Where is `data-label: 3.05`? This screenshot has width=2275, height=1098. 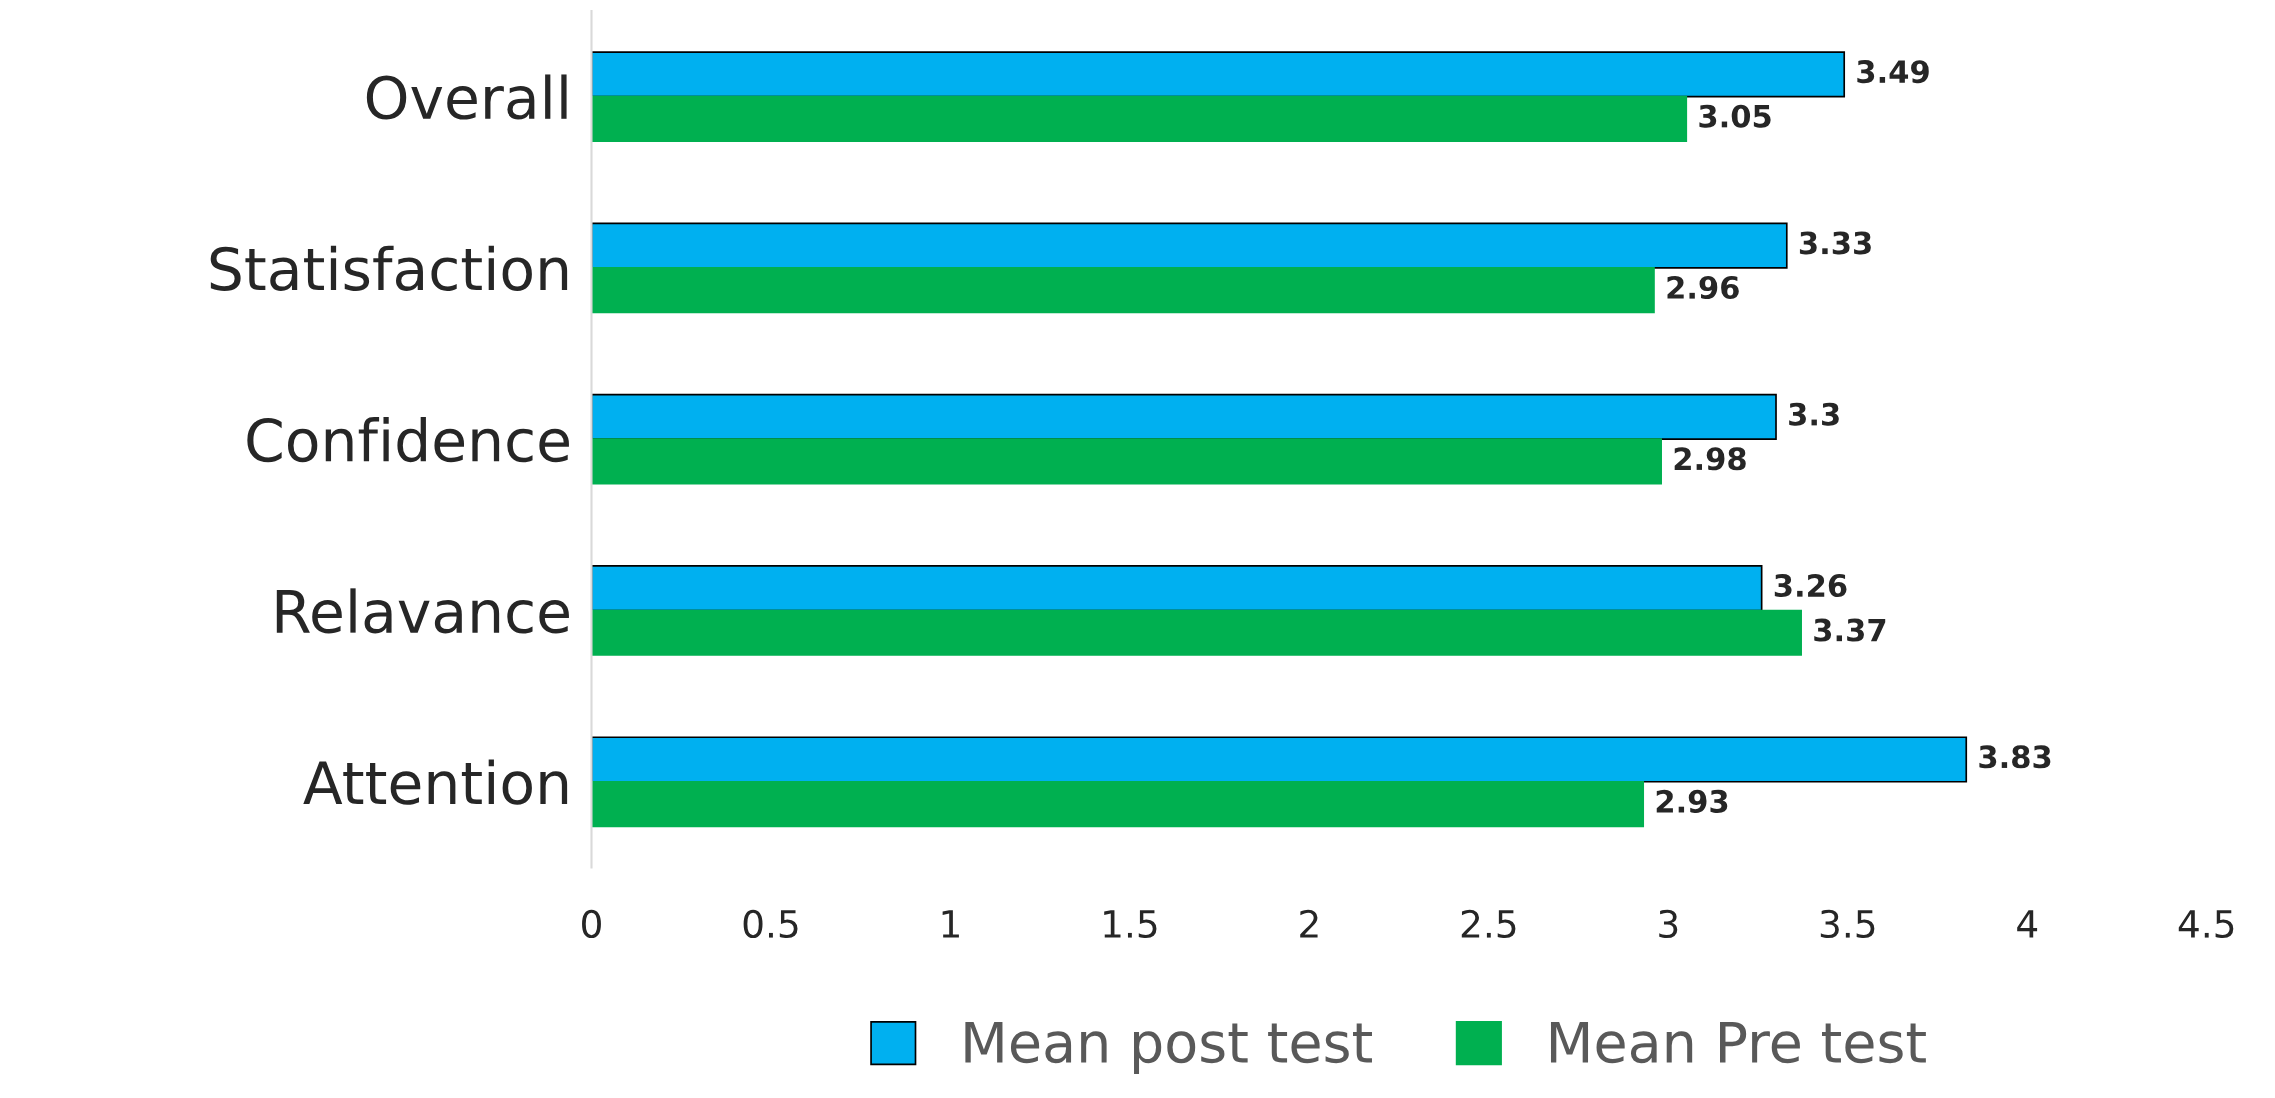
data-label: 3.05 is located at coordinates (1735, 116).